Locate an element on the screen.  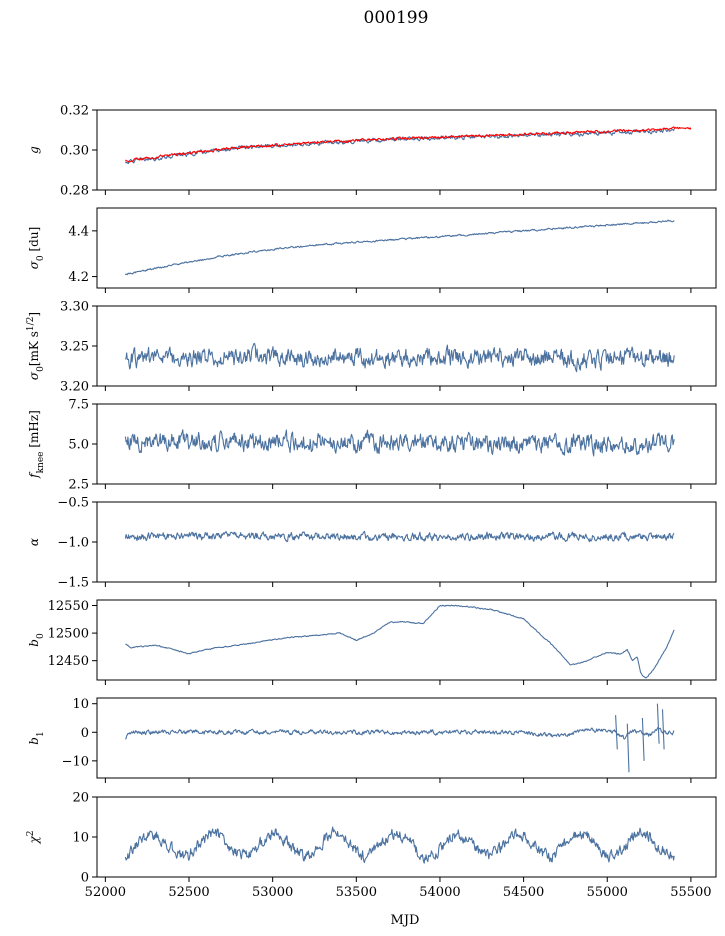
y-tick-label: 12500 is located at coordinates (68, 634).